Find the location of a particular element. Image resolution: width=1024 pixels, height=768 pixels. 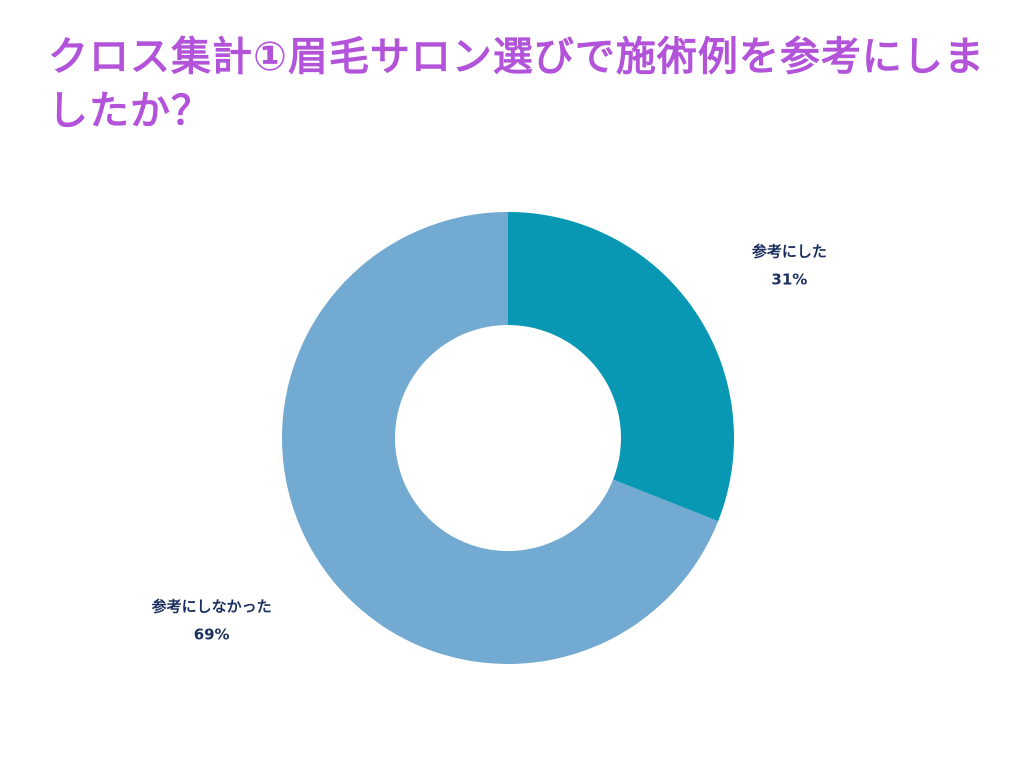

slice-label-2: 参考にしなかった 69% is located at coordinates (212, 621).